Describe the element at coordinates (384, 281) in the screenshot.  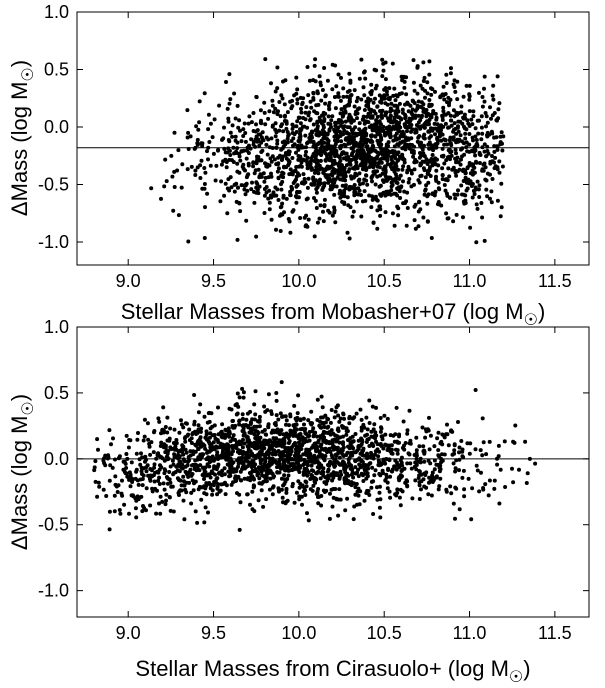
I see `x-tick-label: 10.5` at that location.